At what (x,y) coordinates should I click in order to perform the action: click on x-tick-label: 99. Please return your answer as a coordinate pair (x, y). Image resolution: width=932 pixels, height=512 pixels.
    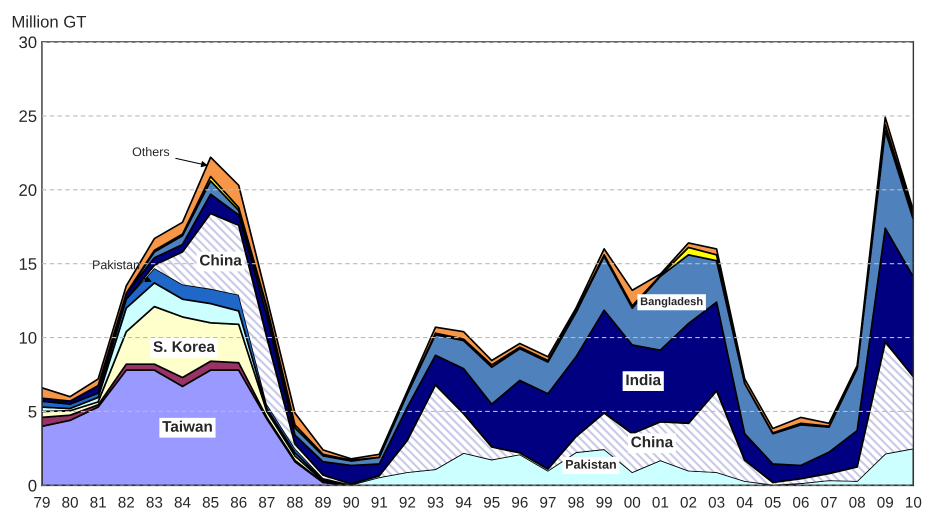
    Looking at the image, I should click on (604, 502).